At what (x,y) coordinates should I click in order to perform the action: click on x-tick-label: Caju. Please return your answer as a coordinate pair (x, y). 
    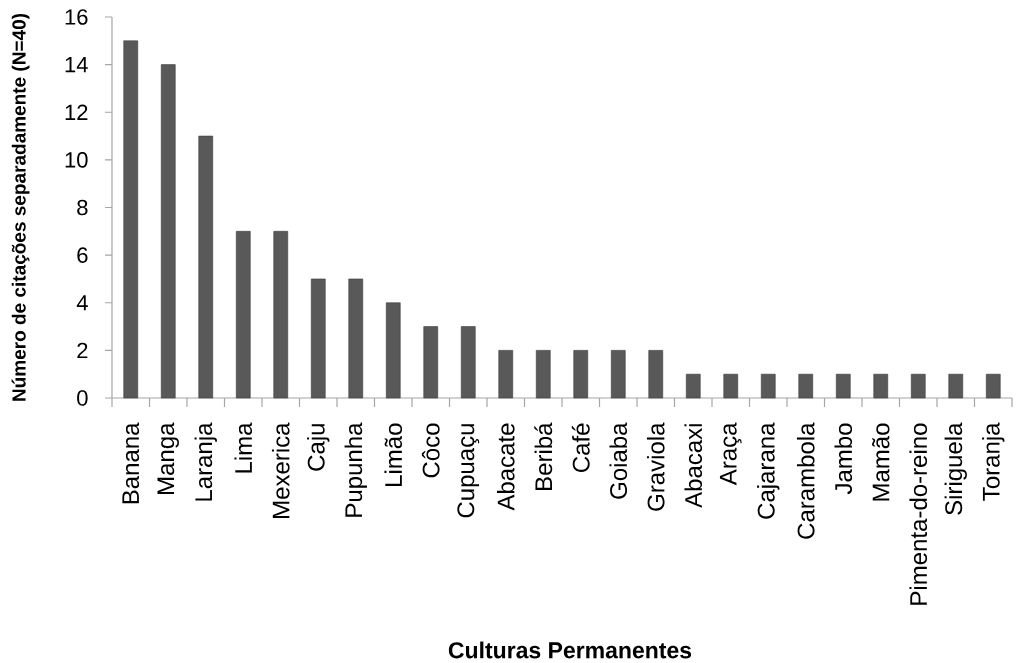
    Looking at the image, I should click on (318, 447).